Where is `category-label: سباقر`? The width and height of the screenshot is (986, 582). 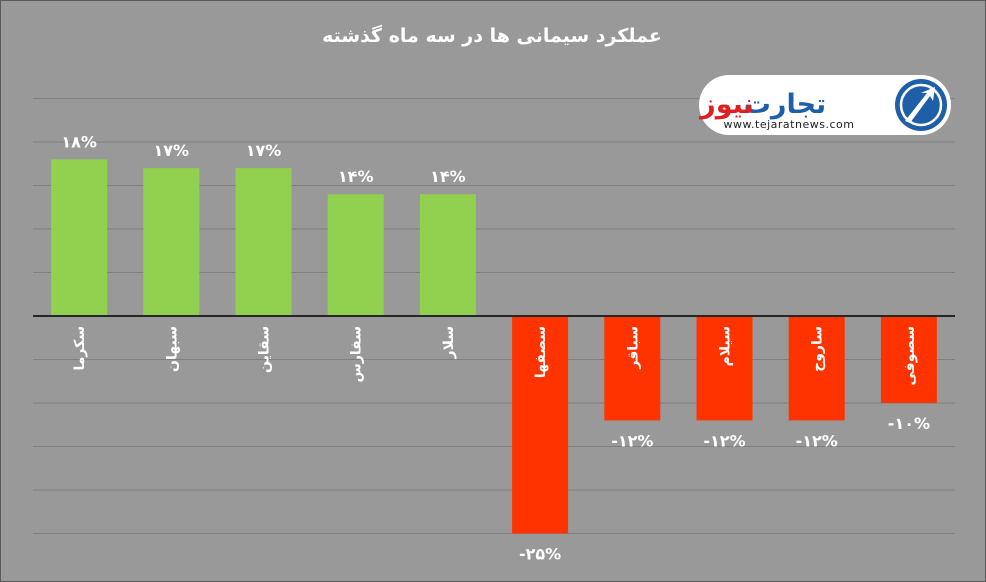
category-label: سباقر is located at coordinates (633, 348).